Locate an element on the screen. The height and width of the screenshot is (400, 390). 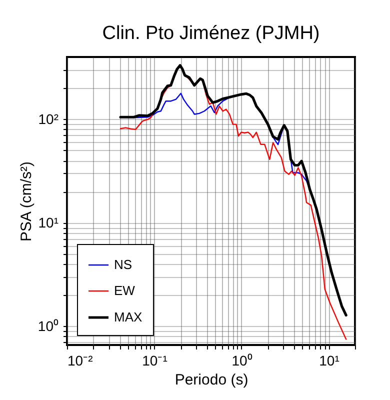
legend-label: NS is located at coordinates (123, 264).